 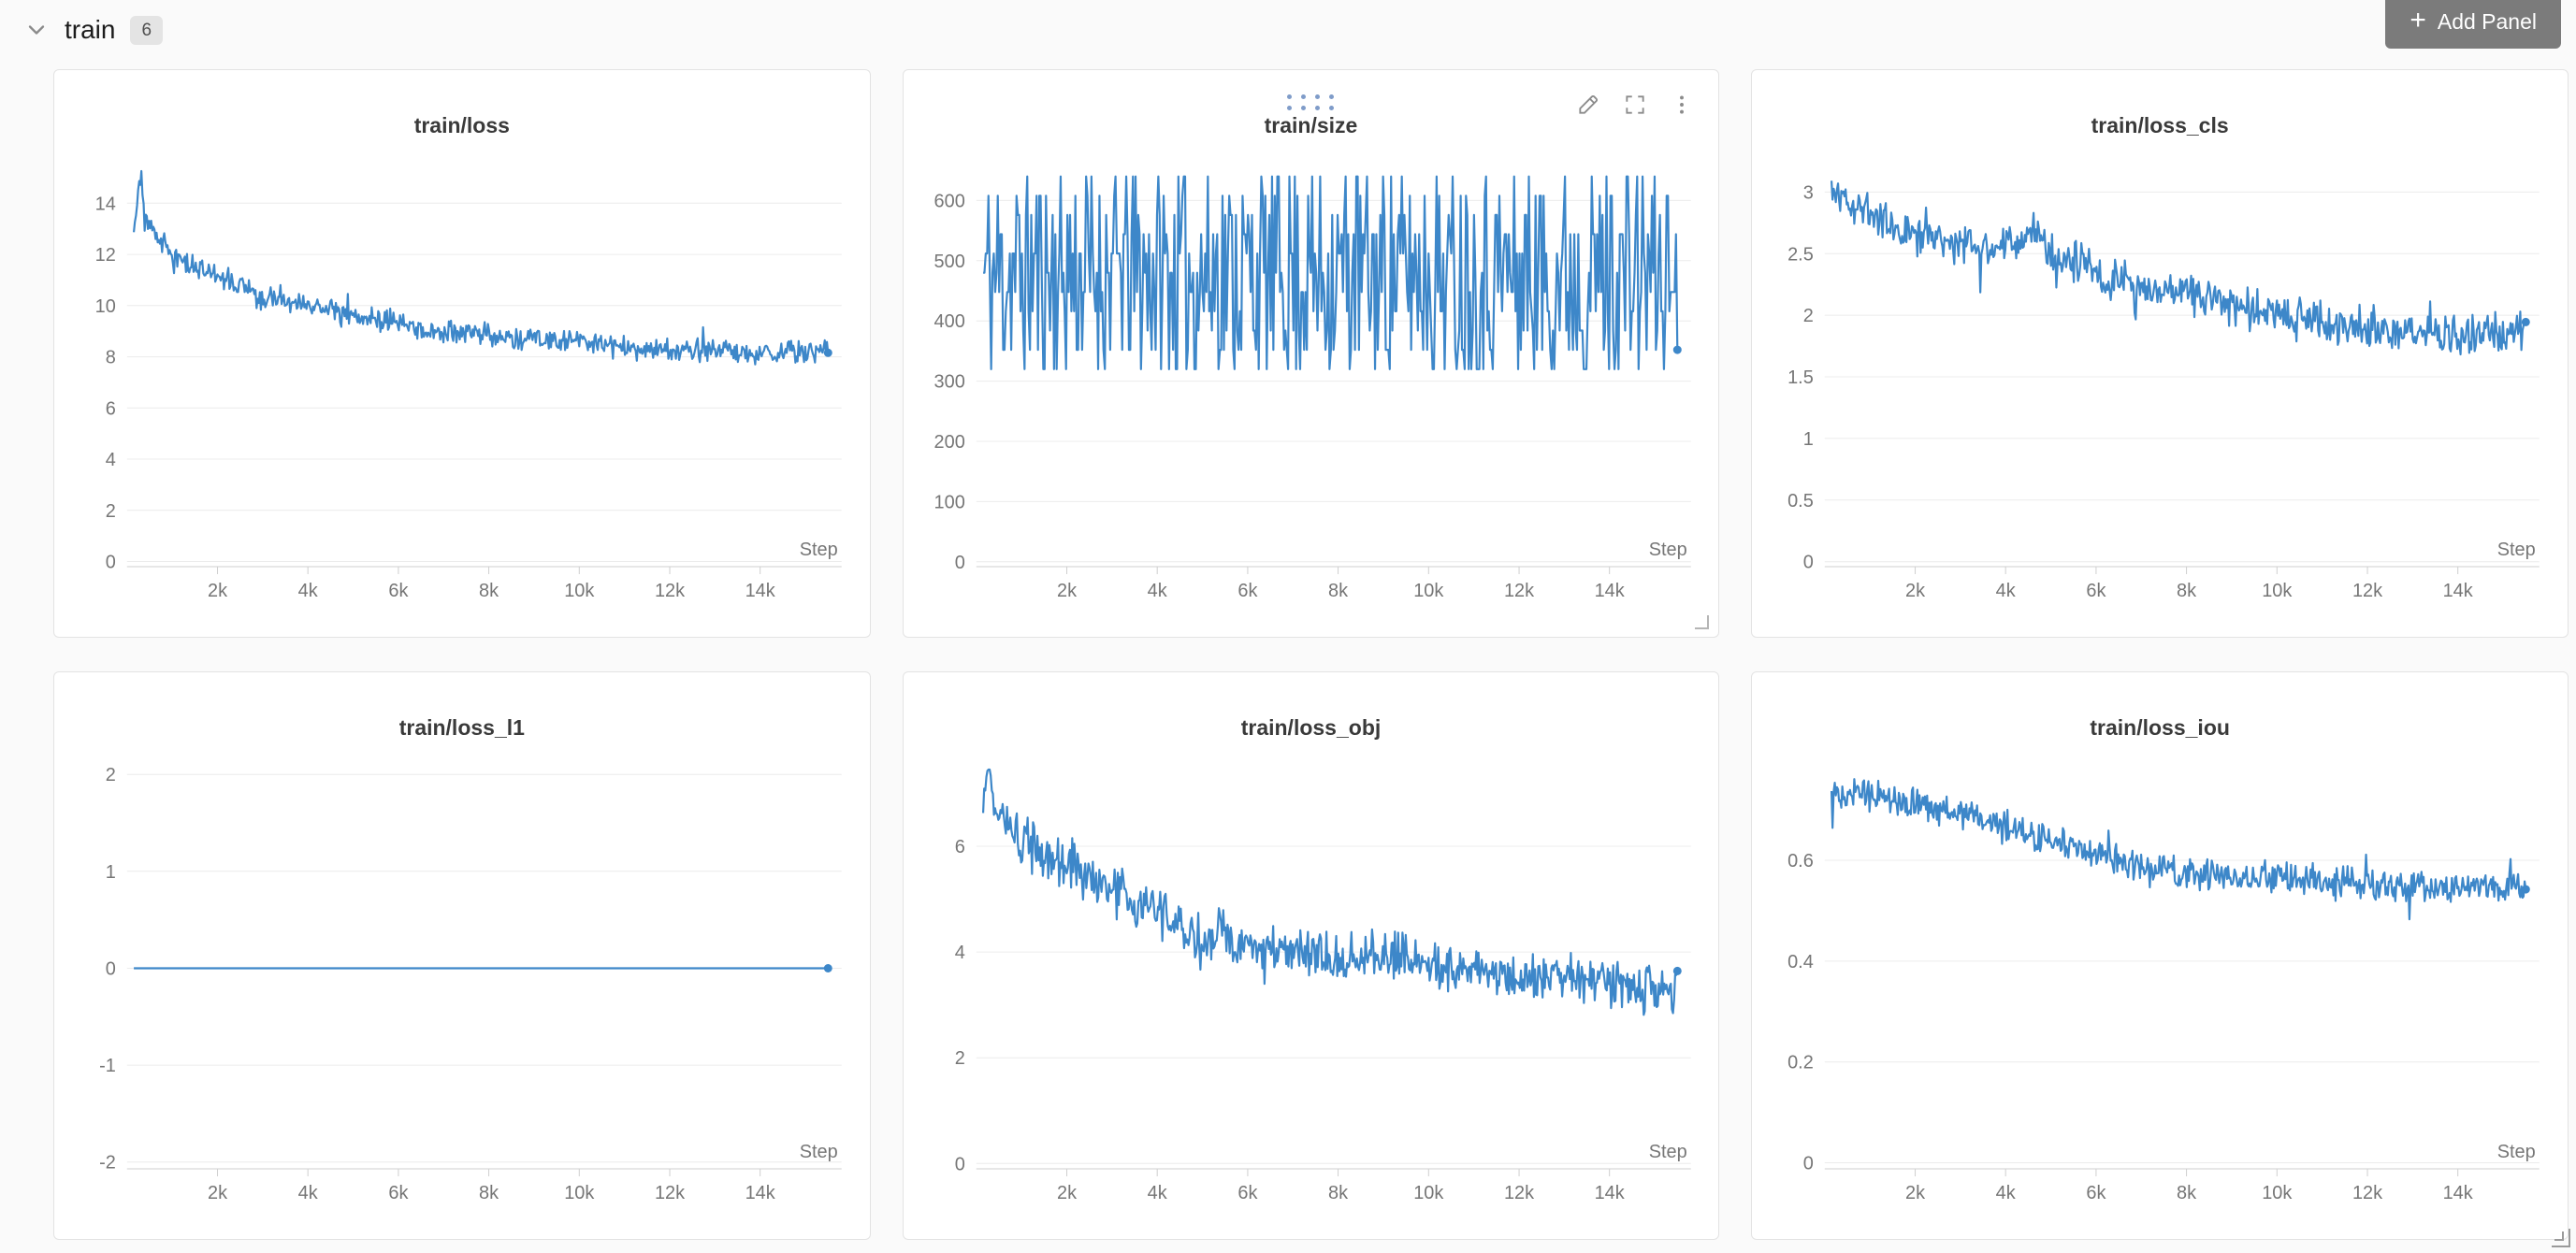 I want to click on panel-train-loss_obj: train/loss_obj 0 2 4 6 2k 4k 6k 8k 10k 12k 14k Step, so click(x=1311, y=955).